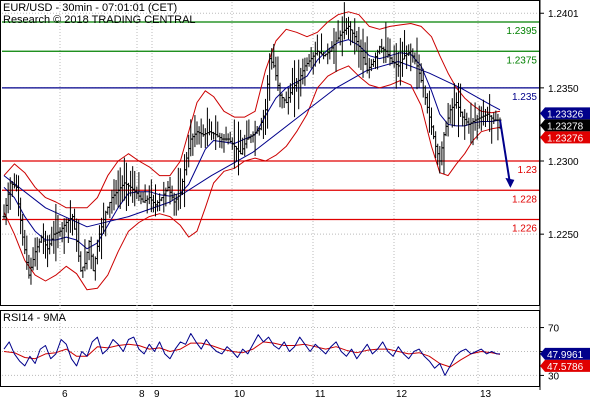 Image resolution: width=590 pixels, height=400 pixels. Describe the element at coordinates (521, 31) in the screenshot. I see `level-label: 1.2395` at that location.